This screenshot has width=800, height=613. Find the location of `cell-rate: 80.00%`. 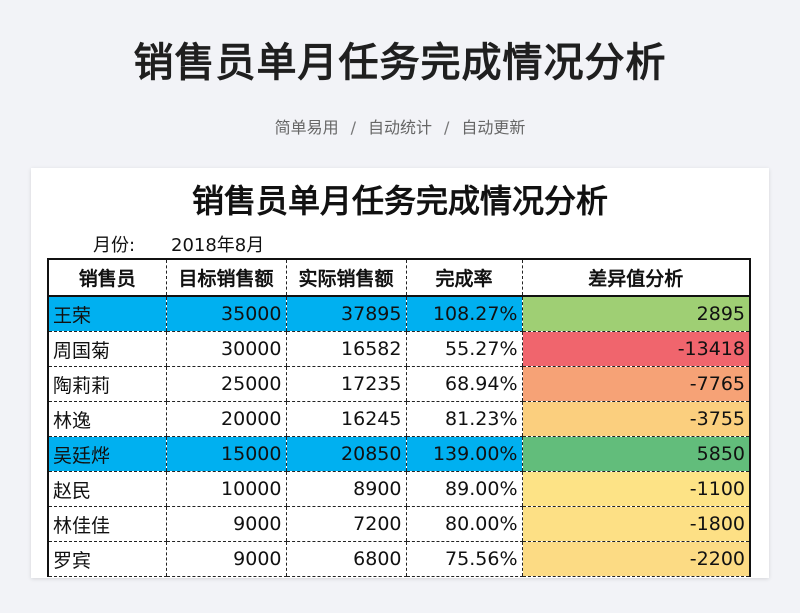

cell-rate: 80.00% is located at coordinates (463, 524).